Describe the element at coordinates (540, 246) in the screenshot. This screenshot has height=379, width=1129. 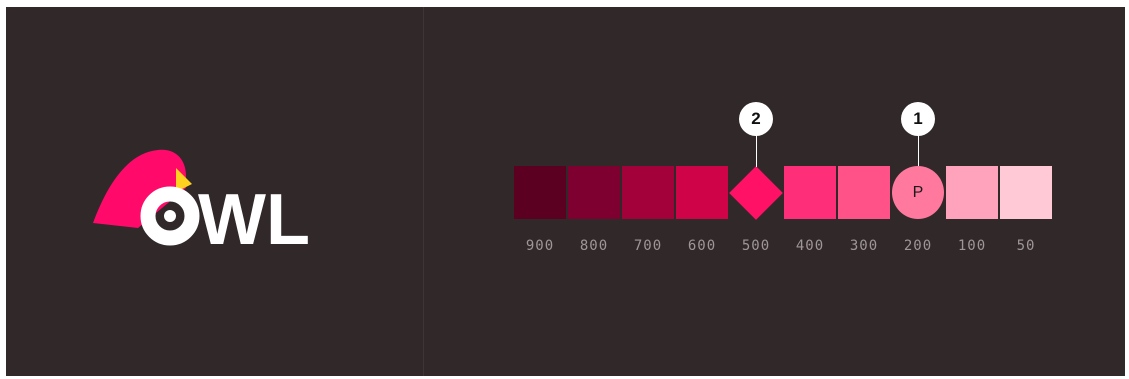
I see `swatch-label-900: 900` at that location.